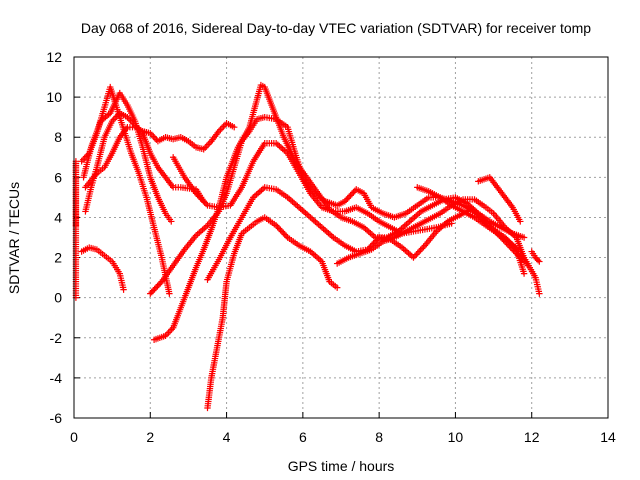 The height and width of the screenshot is (480, 640). What do you see at coordinates (150, 437) in the screenshot?
I see `x-tick-label: 2` at bounding box center [150, 437].